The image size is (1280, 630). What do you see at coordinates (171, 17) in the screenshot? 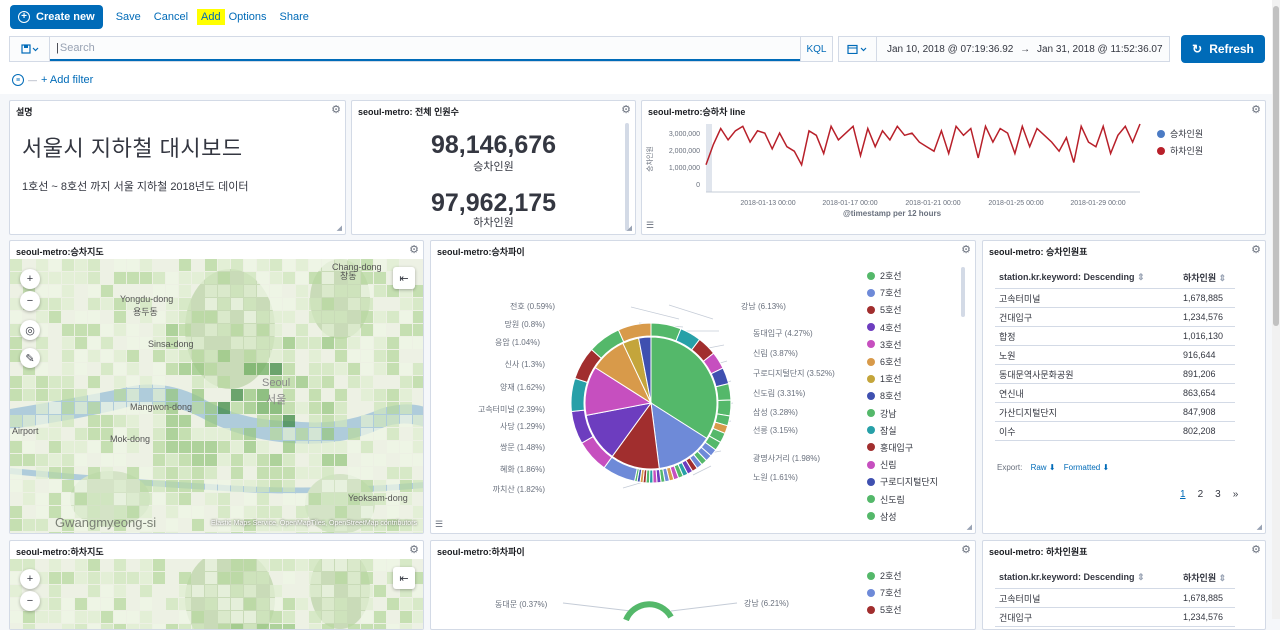
I see `cancel-link: Cancel` at bounding box center [171, 17].